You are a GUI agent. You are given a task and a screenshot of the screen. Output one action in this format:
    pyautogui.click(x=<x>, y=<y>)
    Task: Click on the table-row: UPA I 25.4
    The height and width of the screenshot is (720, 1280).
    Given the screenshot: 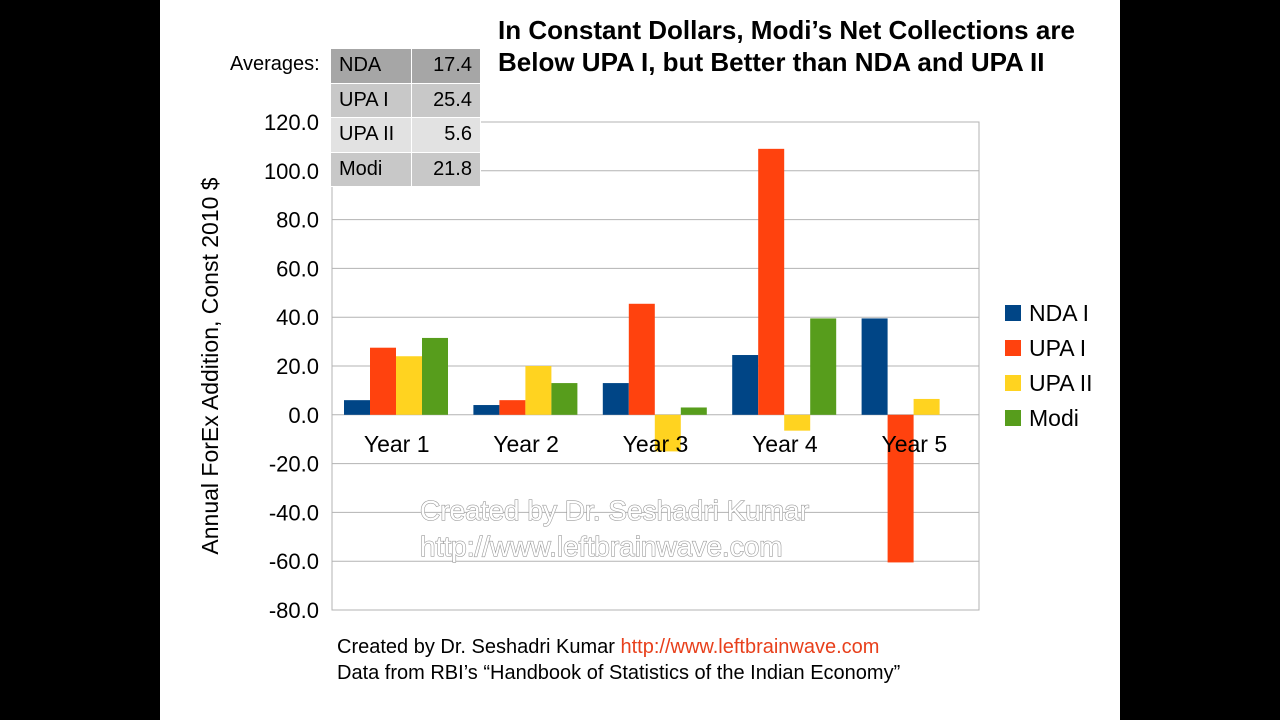 What is the action you would take?
    pyautogui.click(x=405, y=100)
    